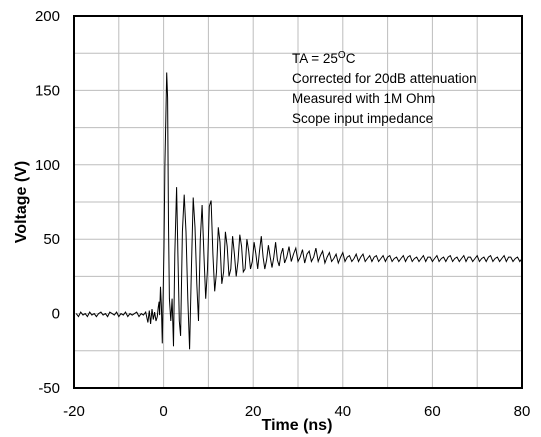 The height and width of the screenshot is (437, 541). I want to click on x-tick-label: 40, so click(342, 411).